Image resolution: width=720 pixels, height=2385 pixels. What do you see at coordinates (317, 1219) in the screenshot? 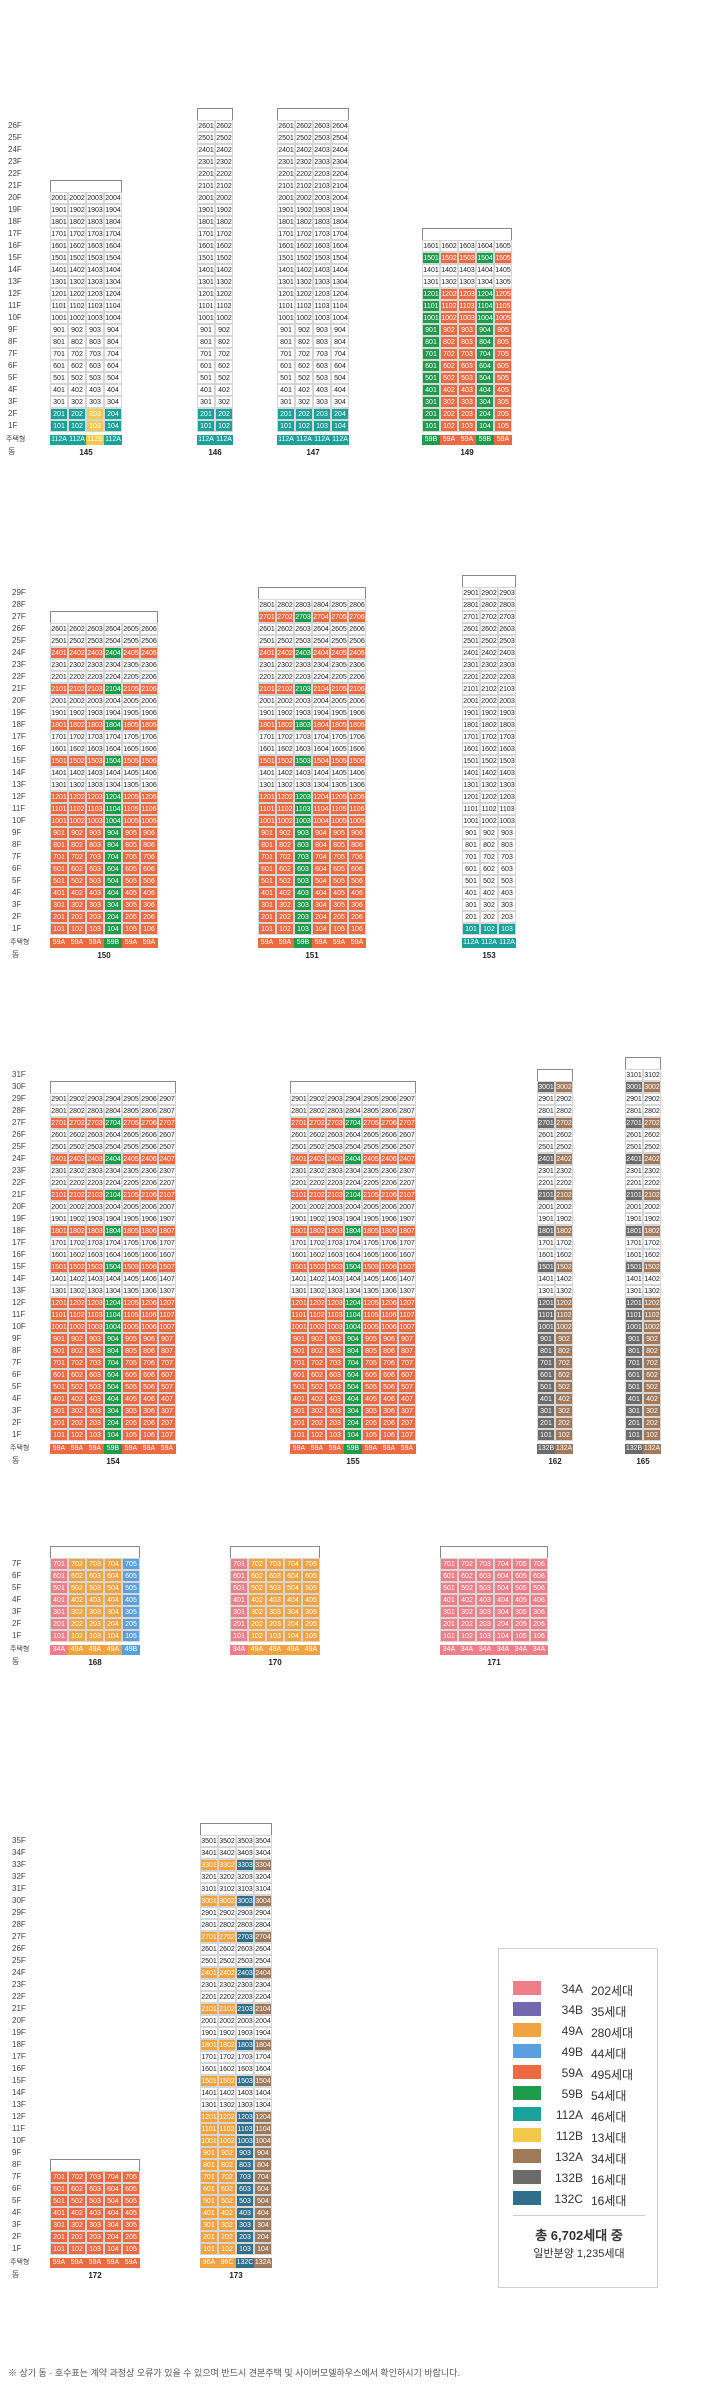
I see `unit-cell: 1902` at bounding box center [317, 1219].